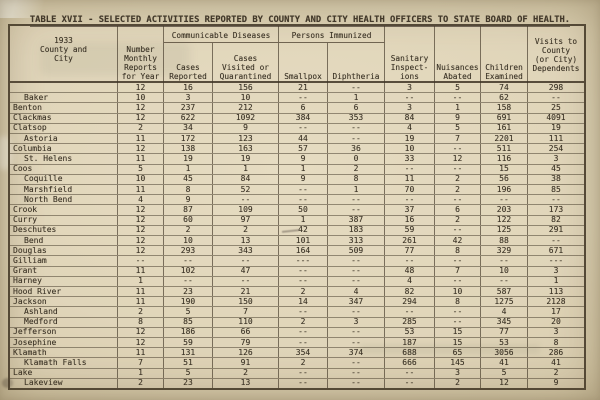 The width and height of the screenshot is (600, 400). I want to click on col-header-sanitary-inspections: Sanitary Inspect- ions, so click(410, 54).